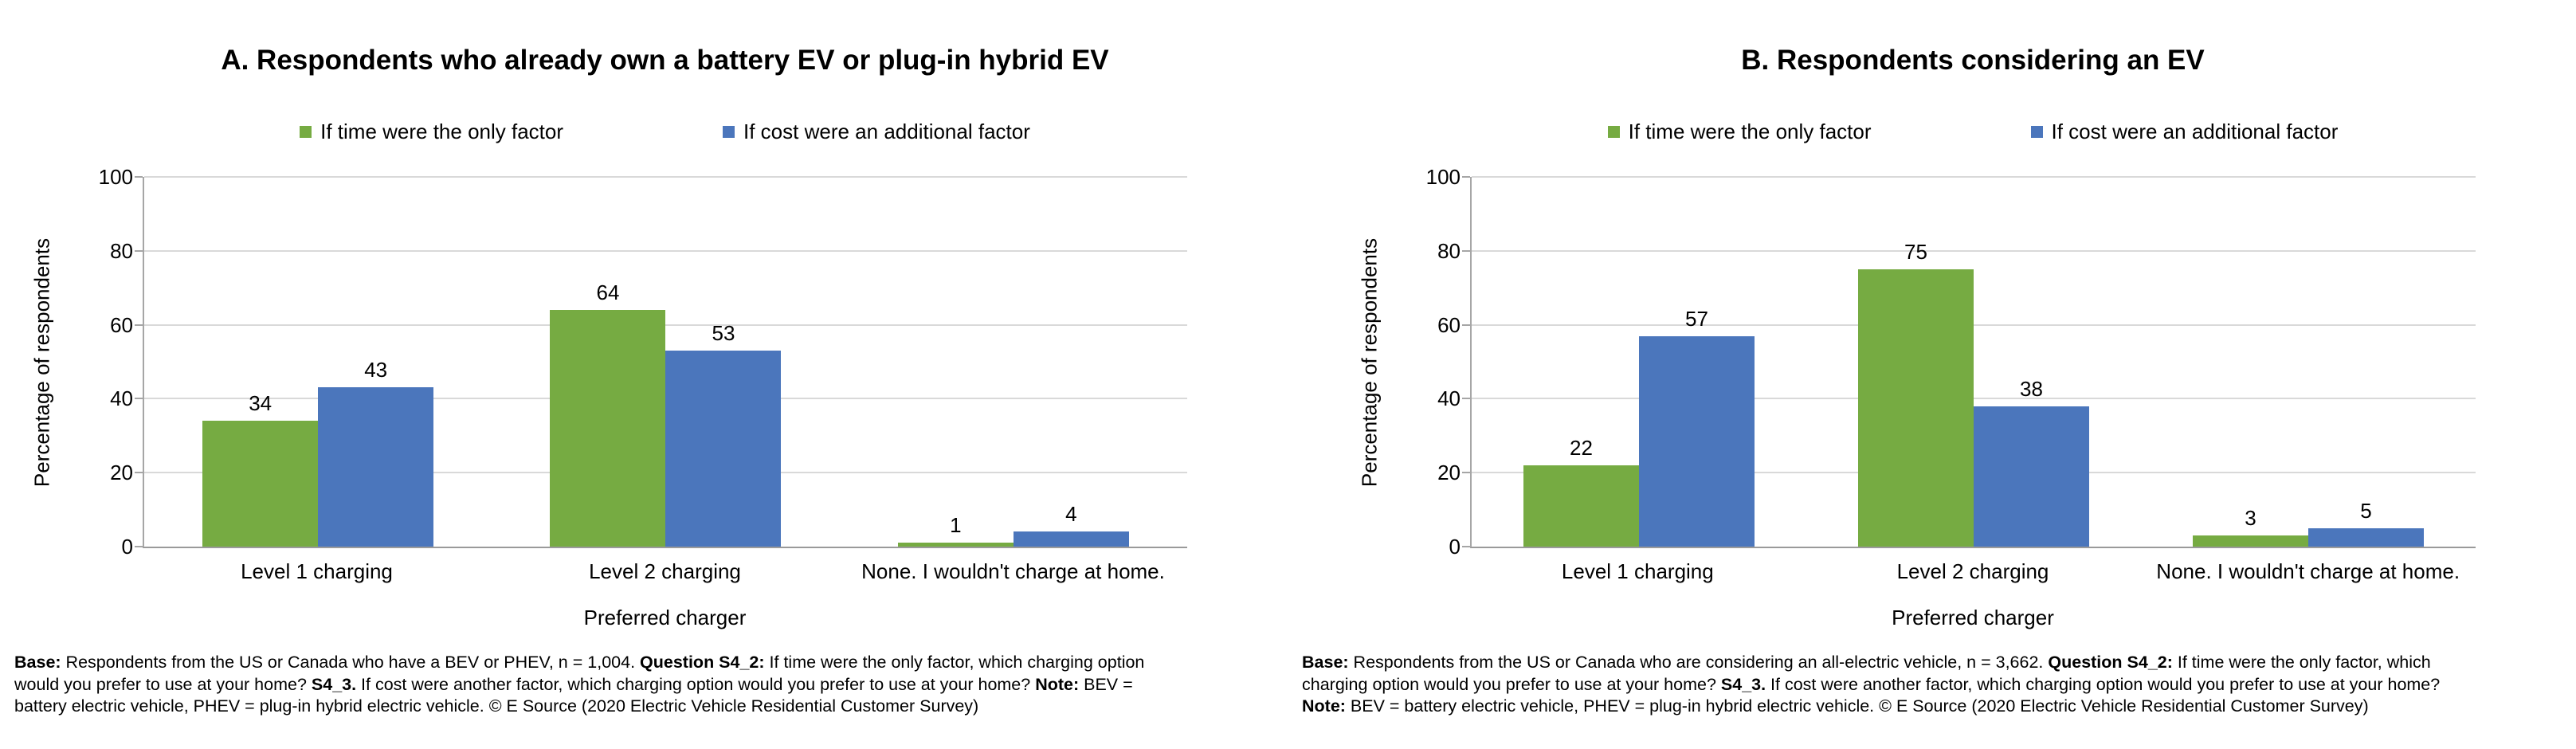  What do you see at coordinates (116, 177) in the screenshot?
I see `y-tick-label: 100` at bounding box center [116, 177].